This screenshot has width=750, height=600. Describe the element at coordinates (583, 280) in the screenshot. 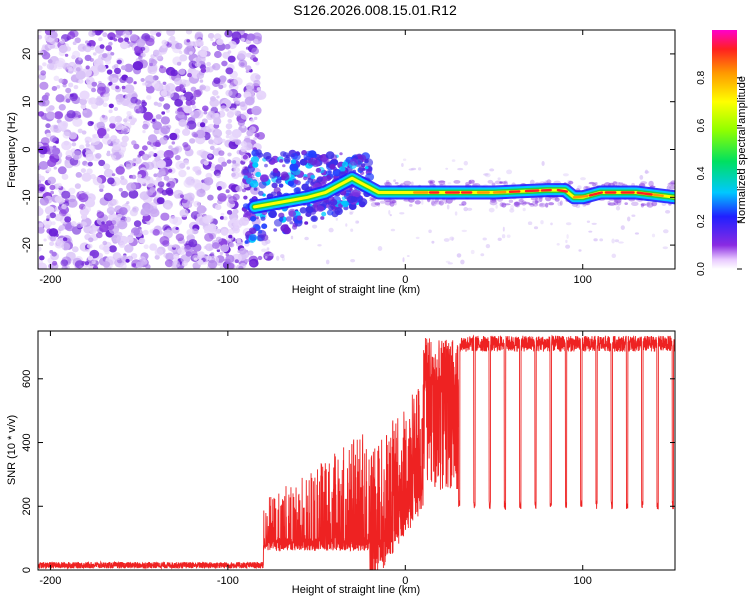

I see `x-tick-label: 100` at that location.